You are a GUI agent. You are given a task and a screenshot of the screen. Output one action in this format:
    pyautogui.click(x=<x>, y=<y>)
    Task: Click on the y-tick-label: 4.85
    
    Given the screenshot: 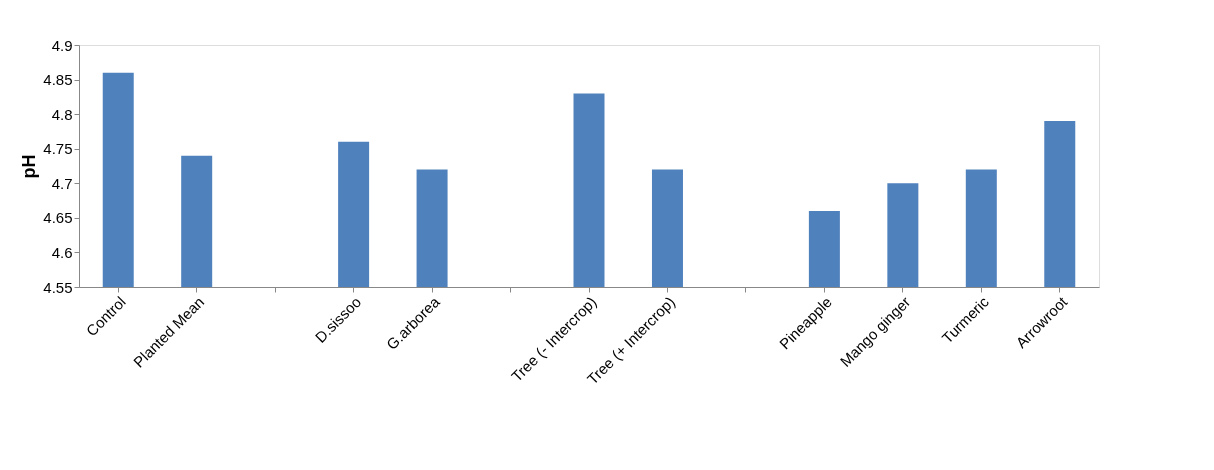 What is the action you would take?
    pyautogui.click(x=58, y=80)
    